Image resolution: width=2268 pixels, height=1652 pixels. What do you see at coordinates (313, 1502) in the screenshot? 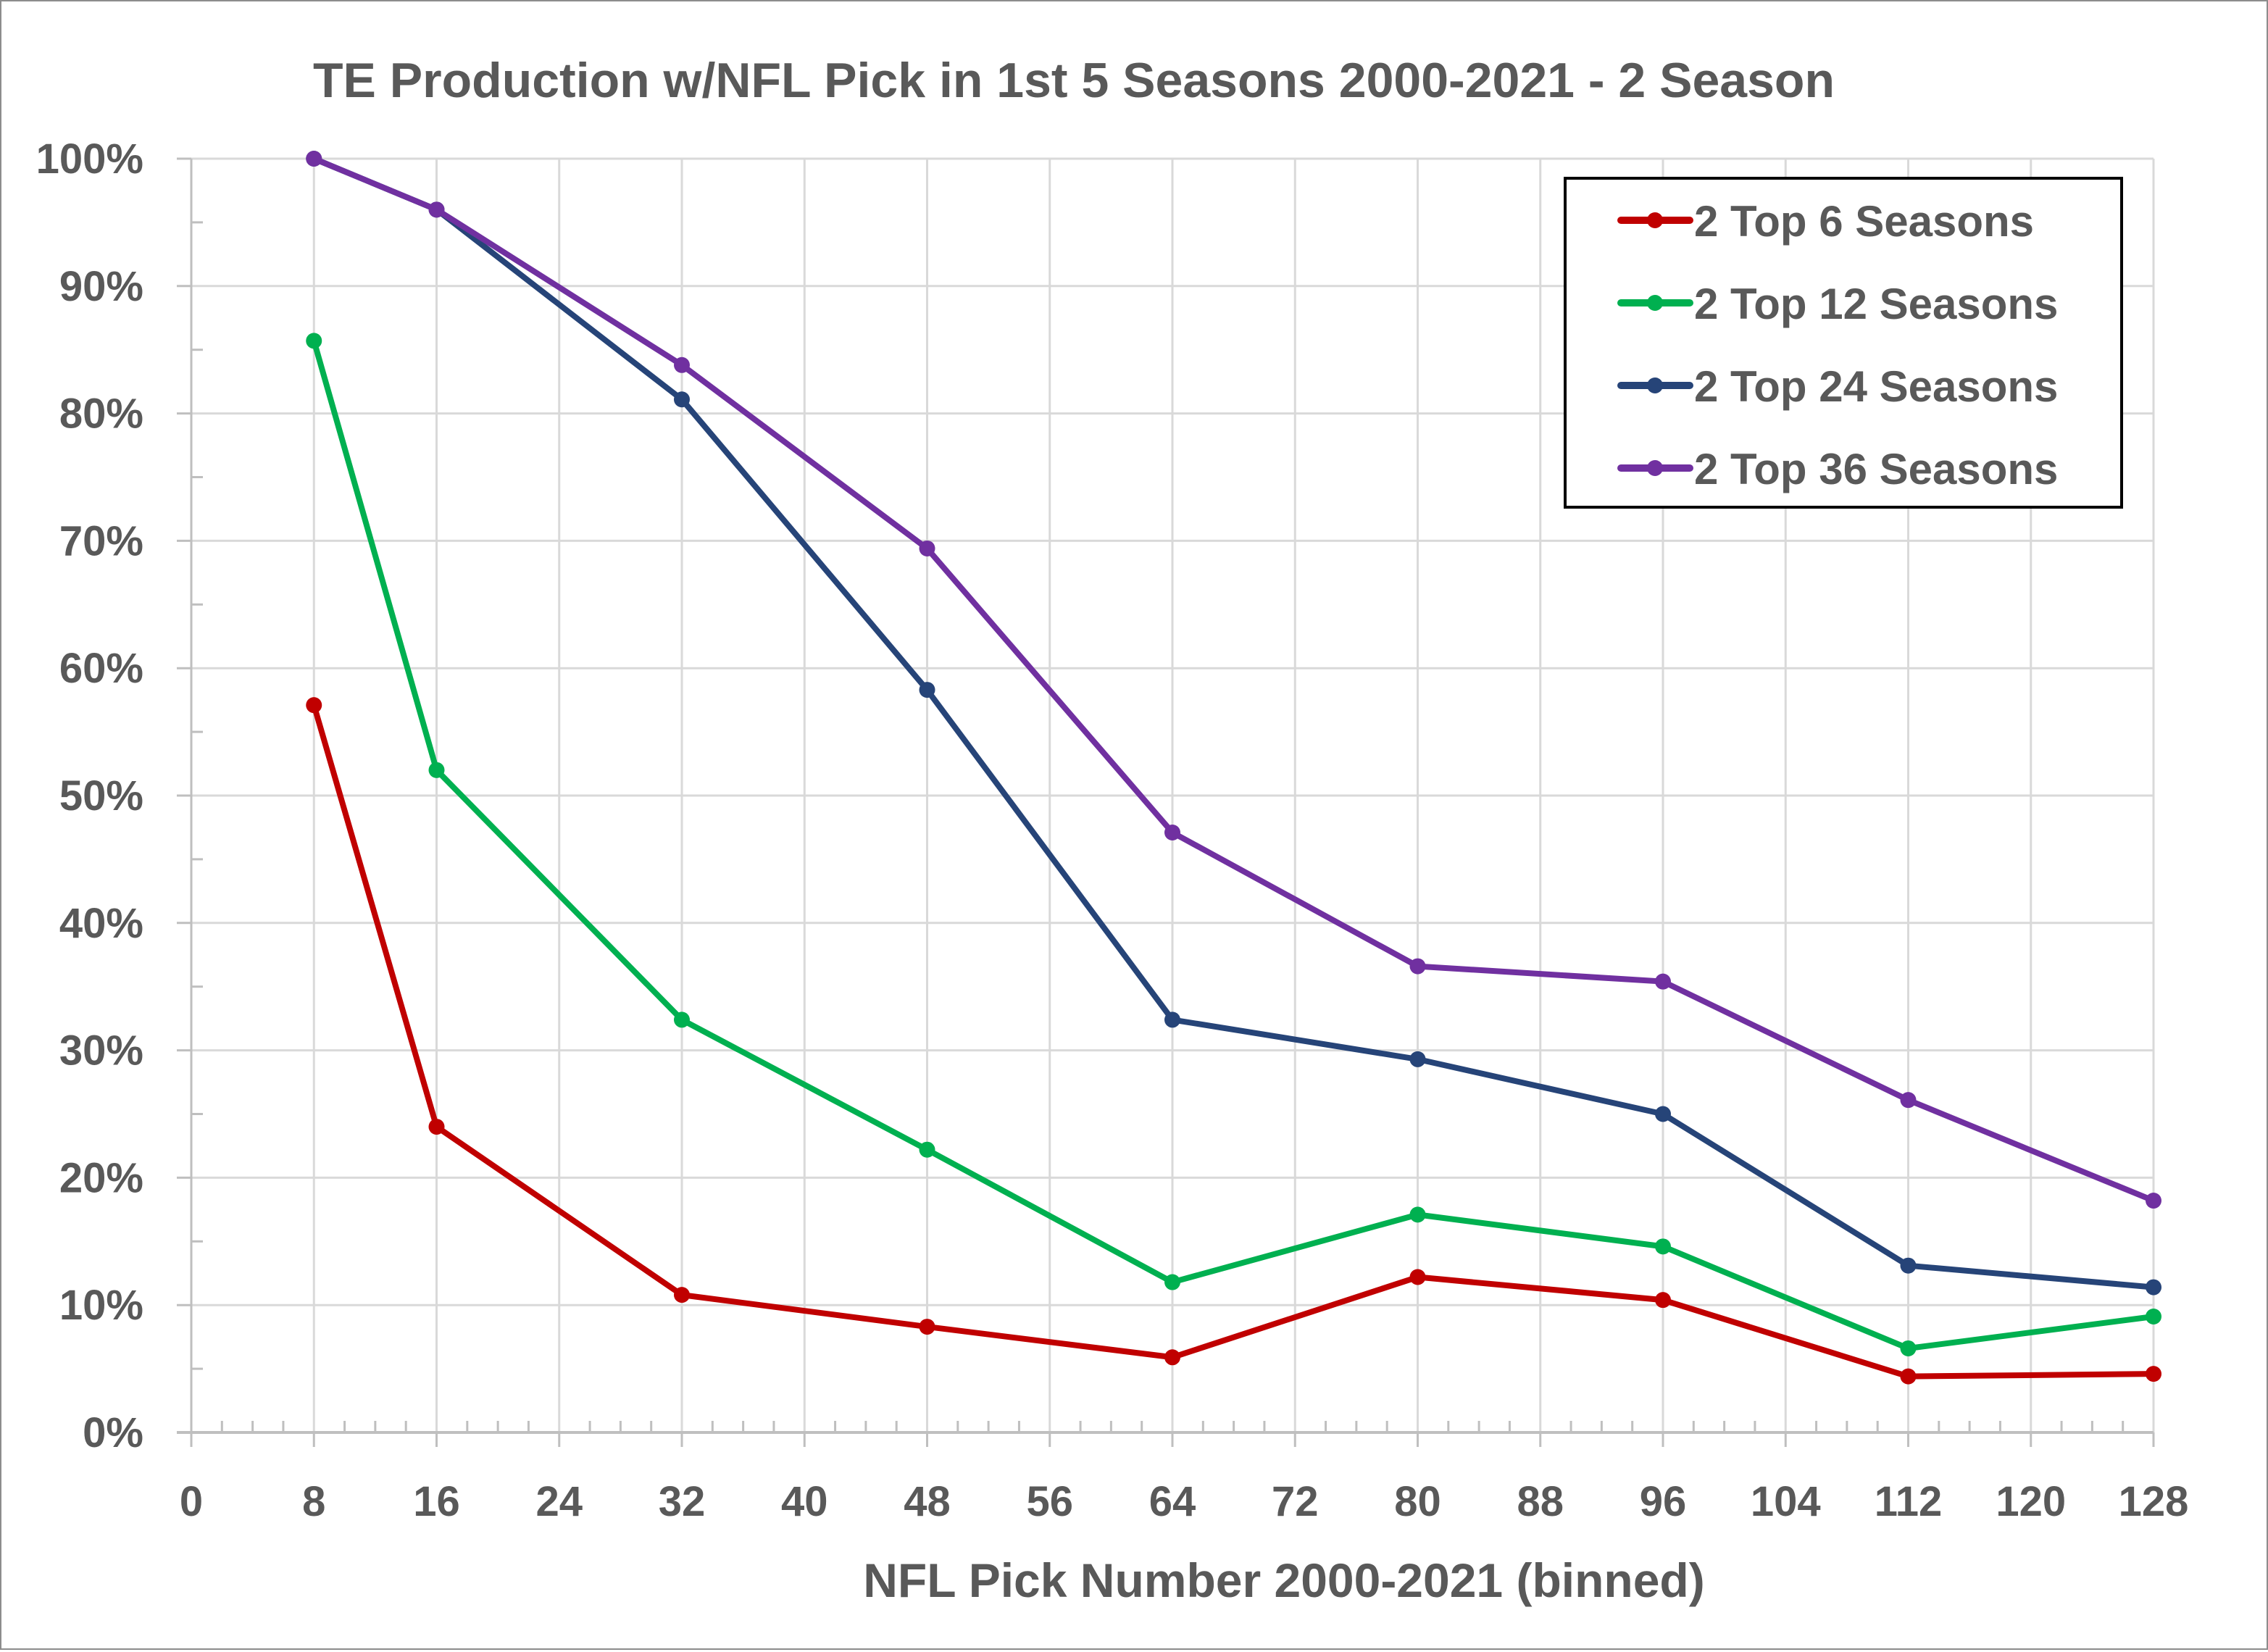
I see `x-tick-label: 8` at bounding box center [313, 1502].